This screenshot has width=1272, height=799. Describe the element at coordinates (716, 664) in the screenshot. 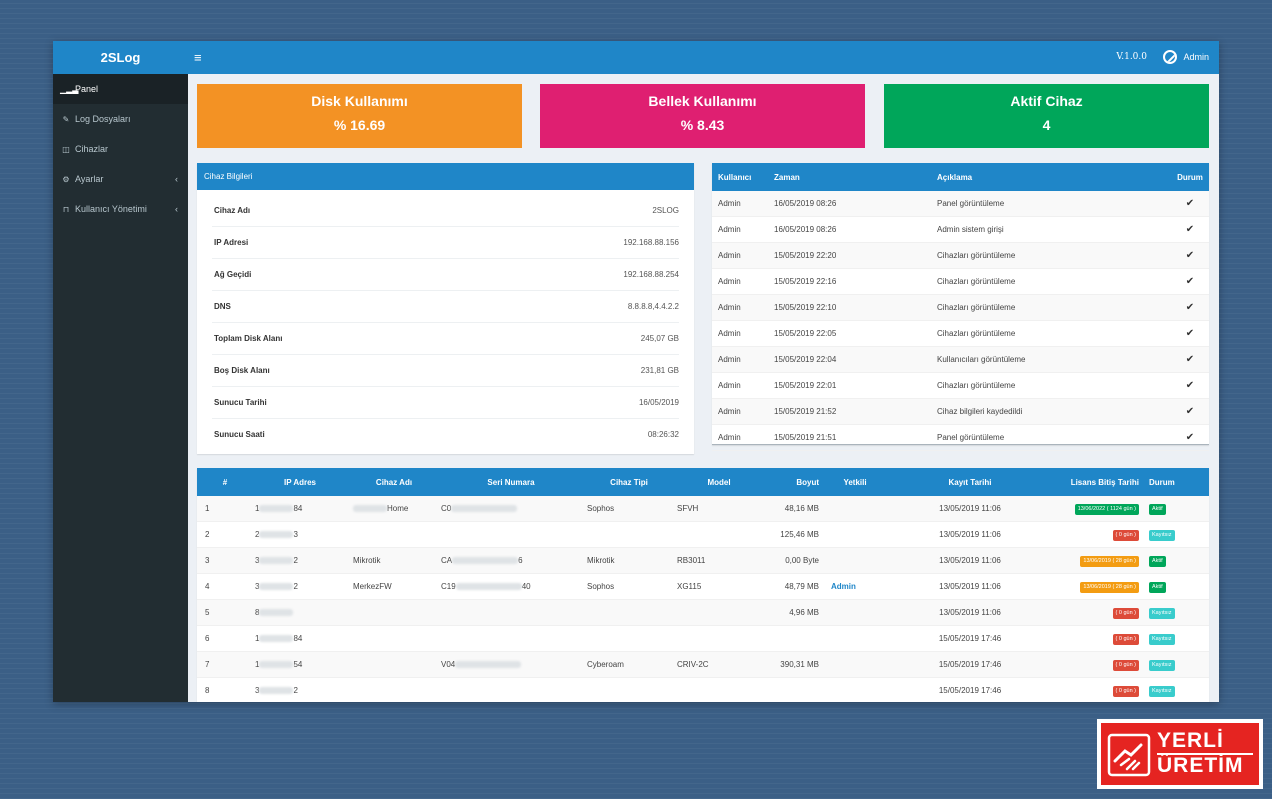

I see `device-model: CRIV-2C` at that location.